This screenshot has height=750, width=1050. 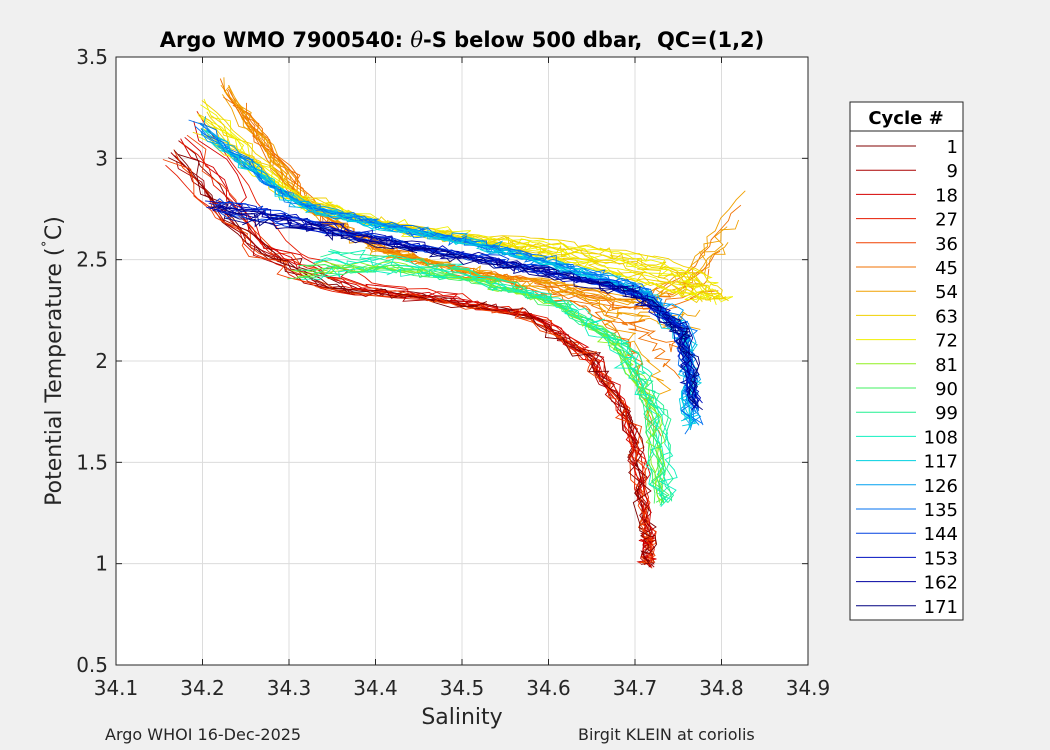 What do you see at coordinates (92, 57) in the screenshot?
I see `y-tick-label: 3.5` at bounding box center [92, 57].